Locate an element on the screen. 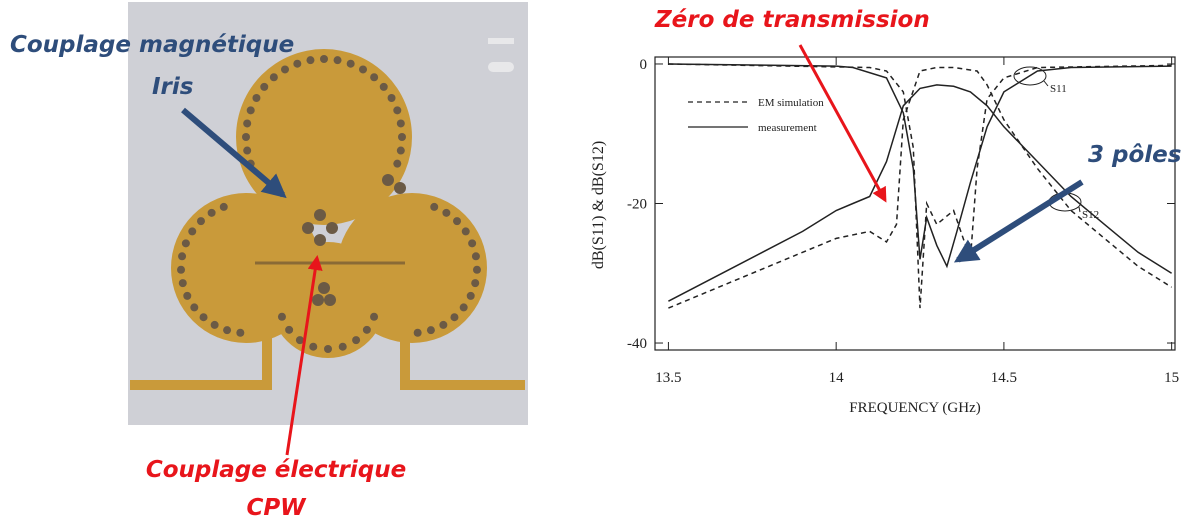  annotation: Couplage électrique is located at coordinates (276, 470).